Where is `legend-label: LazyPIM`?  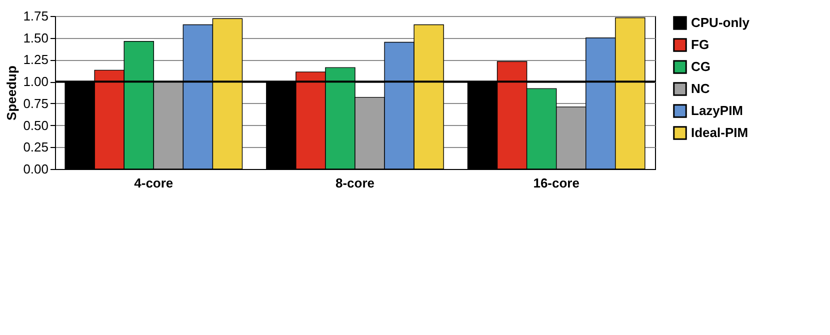
legend-label: LazyPIM is located at coordinates (717, 110).